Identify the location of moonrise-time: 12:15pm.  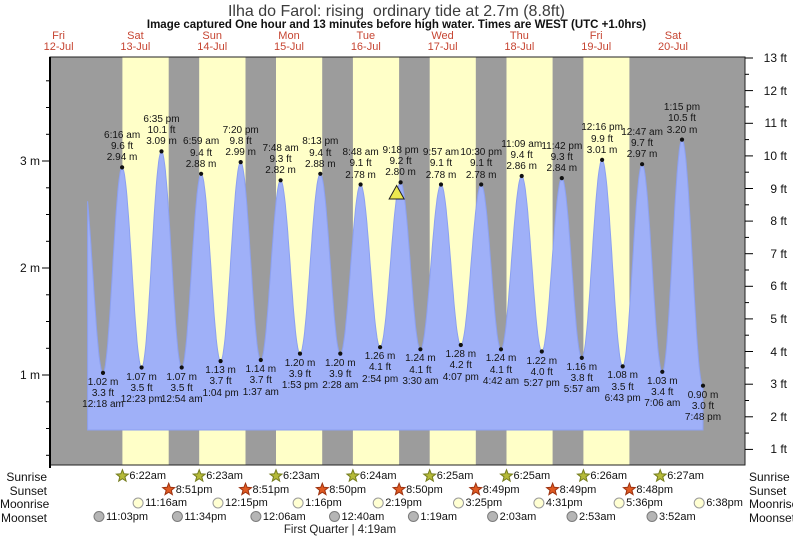
(246, 503).